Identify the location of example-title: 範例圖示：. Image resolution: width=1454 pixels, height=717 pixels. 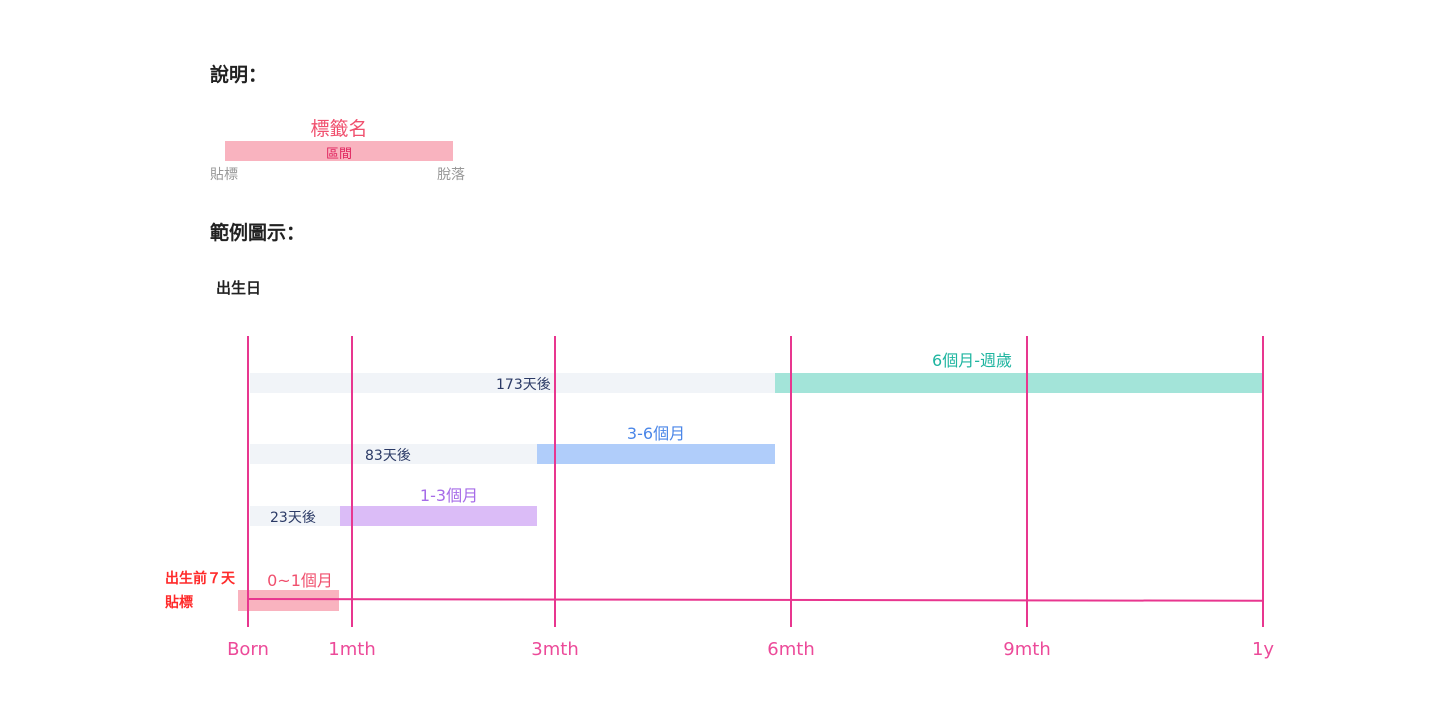
(258, 233).